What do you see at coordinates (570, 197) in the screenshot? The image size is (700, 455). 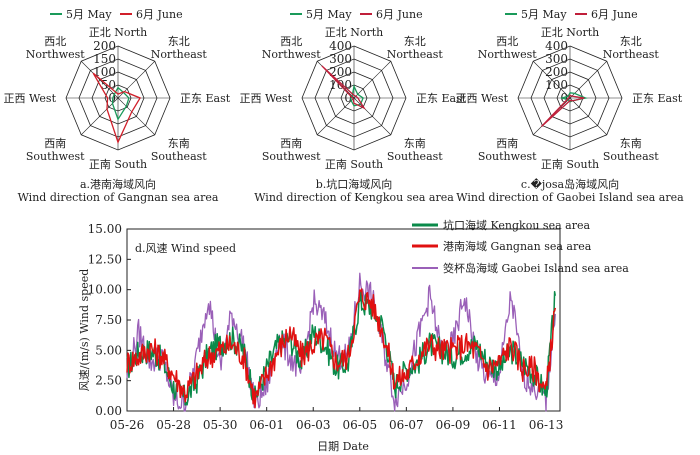 I see `radar-caption-en: Wind direction of Gaobei Island sea area` at bounding box center [570, 197].